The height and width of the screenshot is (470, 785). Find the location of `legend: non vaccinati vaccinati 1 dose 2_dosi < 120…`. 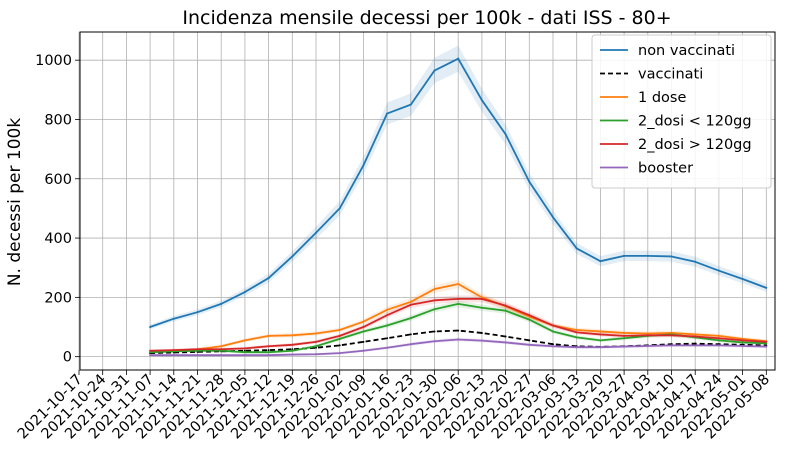

legend: non vaccinati vaccinati 1 dose 2_dosi < 120… is located at coordinates (681, 111).